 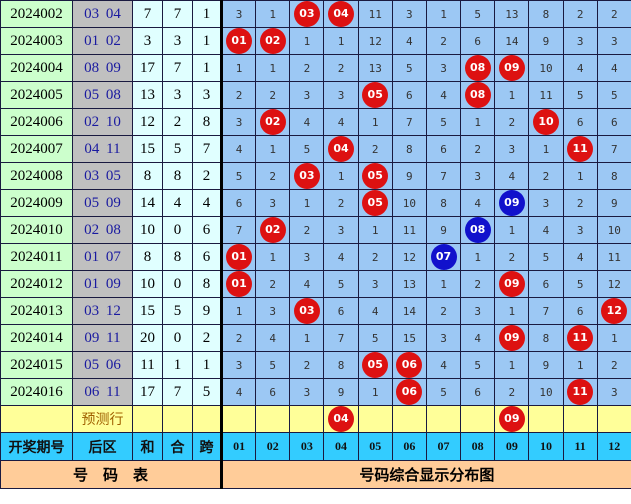 I want to click on grid-cell-05: 5, so click(x=375, y=338).